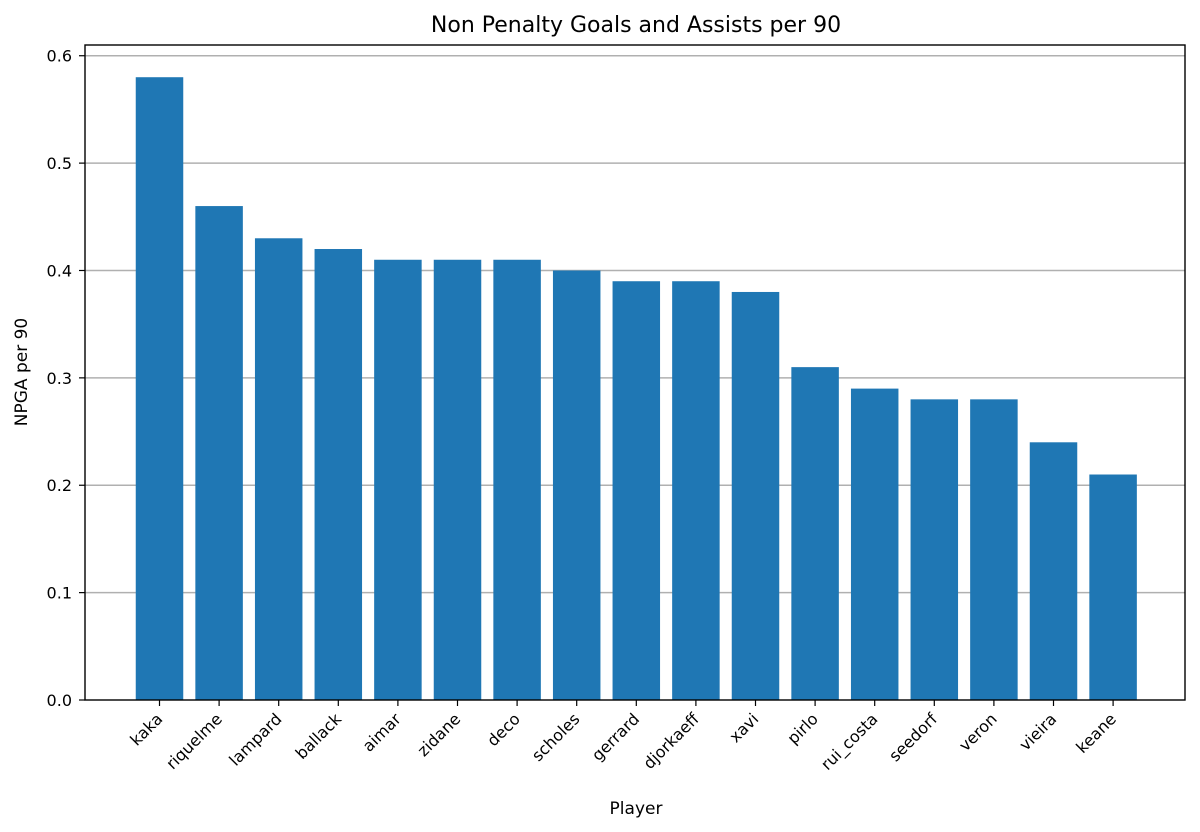 The image size is (1200, 832). I want to click on bar-ballack, so click(338, 474).